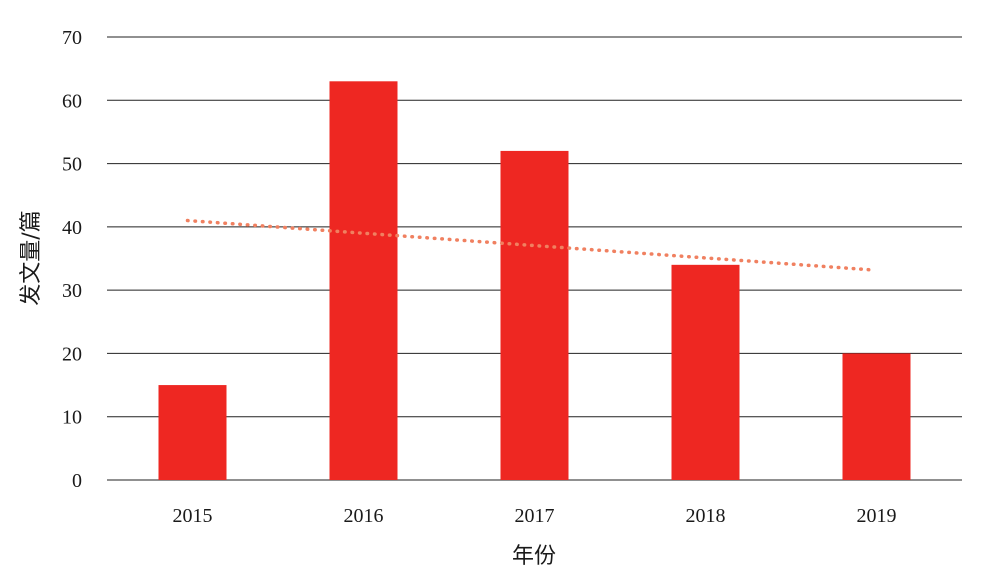  I want to click on bar-2017, so click(534, 315).